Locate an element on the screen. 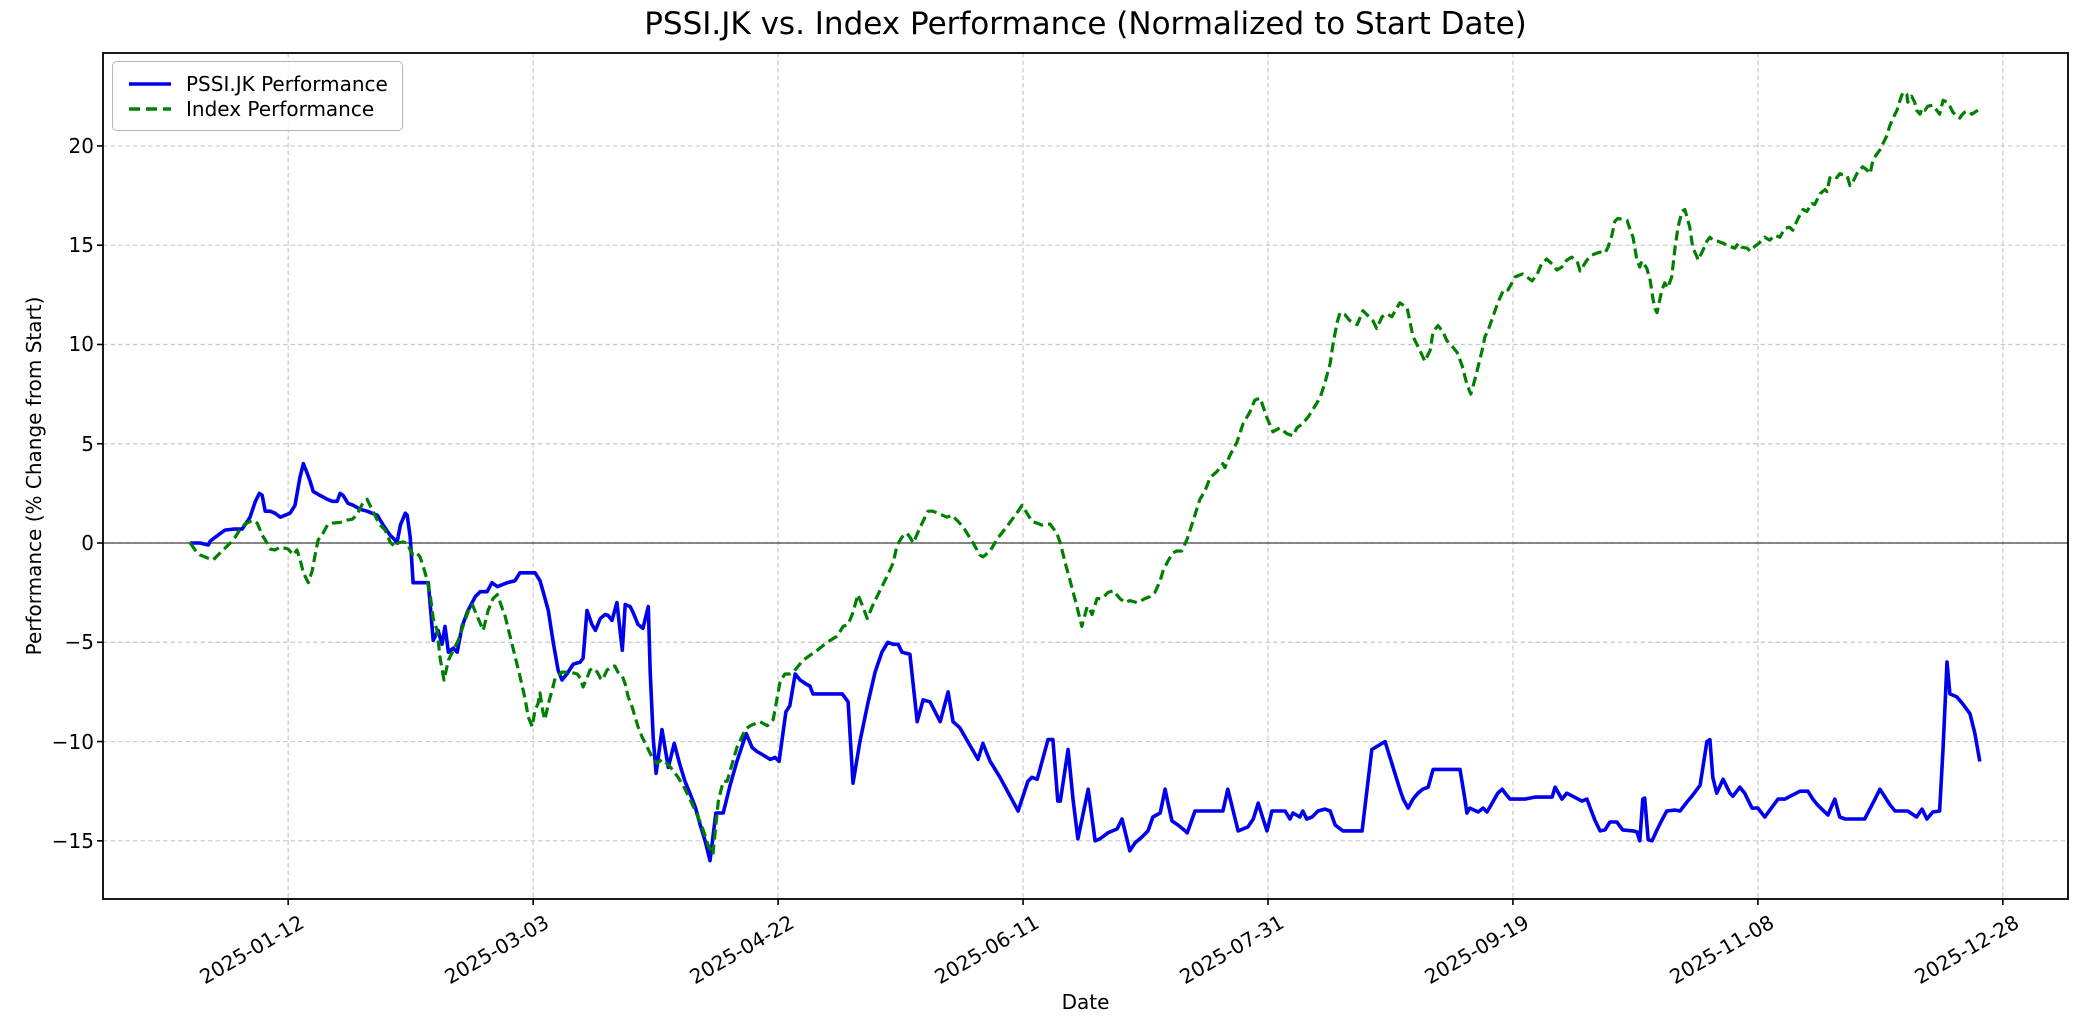  y-tick-label: −5 is located at coordinates (79, 642).